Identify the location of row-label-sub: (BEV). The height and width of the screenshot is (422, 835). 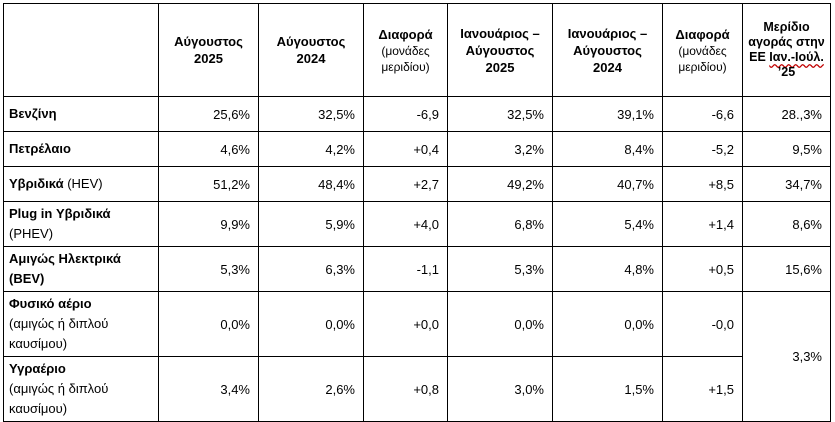
(27, 278).